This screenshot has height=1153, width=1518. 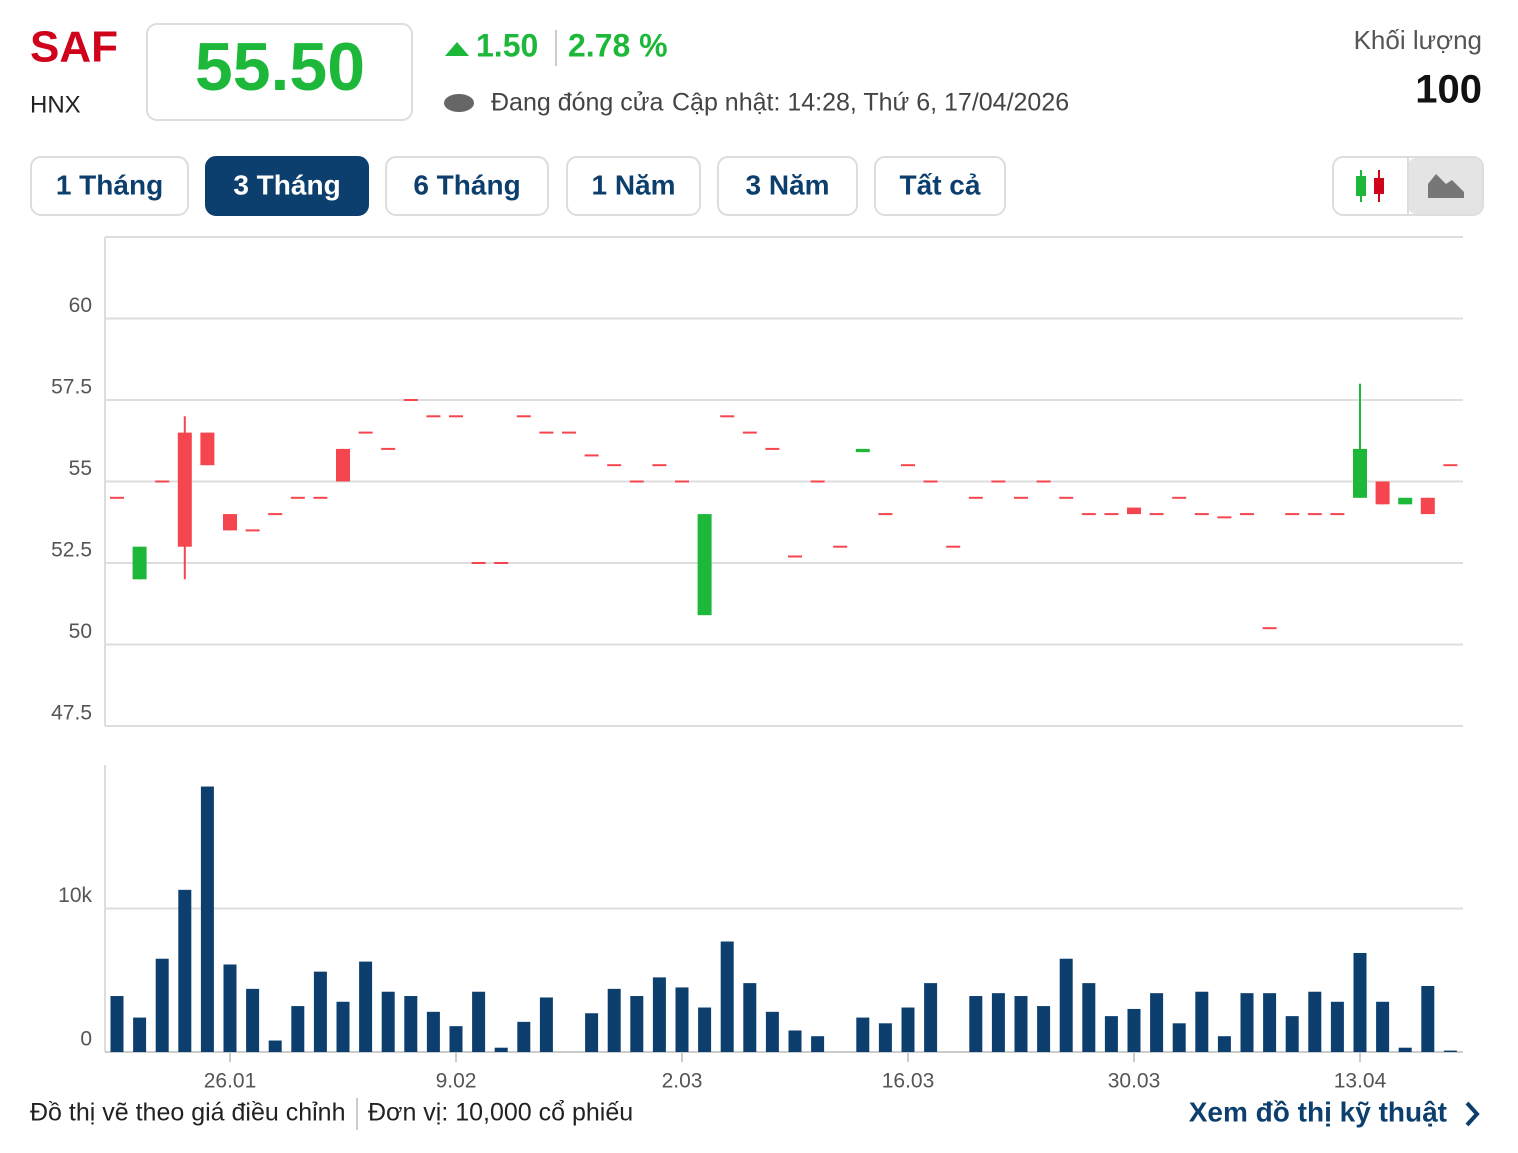 I want to click on tab-label: 6 Tháng, so click(x=466, y=184).